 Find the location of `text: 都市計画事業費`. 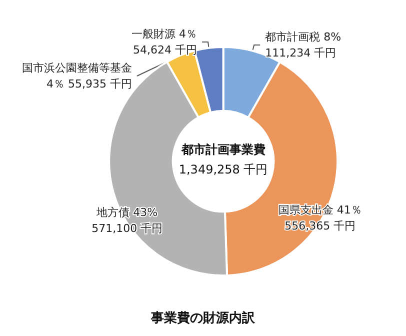

text: 都市計画事業費 is located at coordinates (223, 149).